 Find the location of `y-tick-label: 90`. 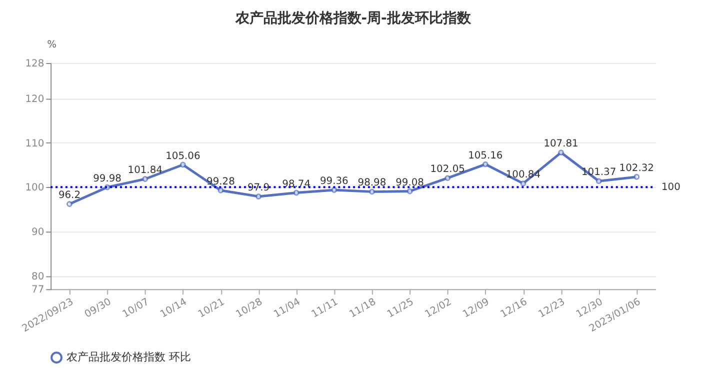

y-tick-label: 90 is located at coordinates (38, 232).